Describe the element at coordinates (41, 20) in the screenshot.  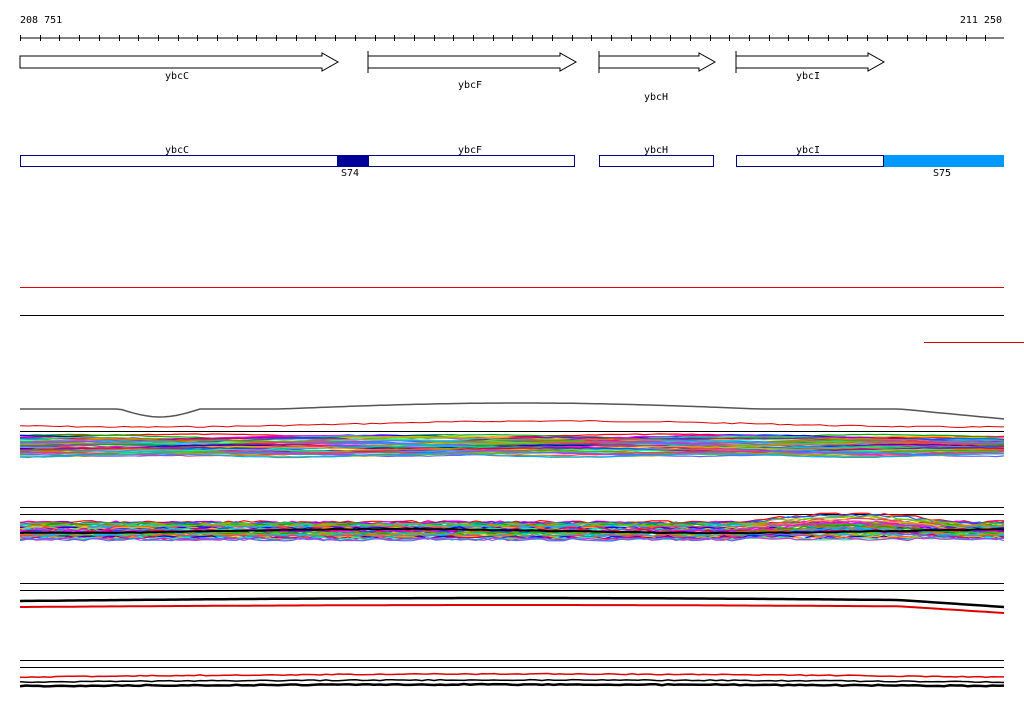
I see `coordinate-start: 208 751` at that location.